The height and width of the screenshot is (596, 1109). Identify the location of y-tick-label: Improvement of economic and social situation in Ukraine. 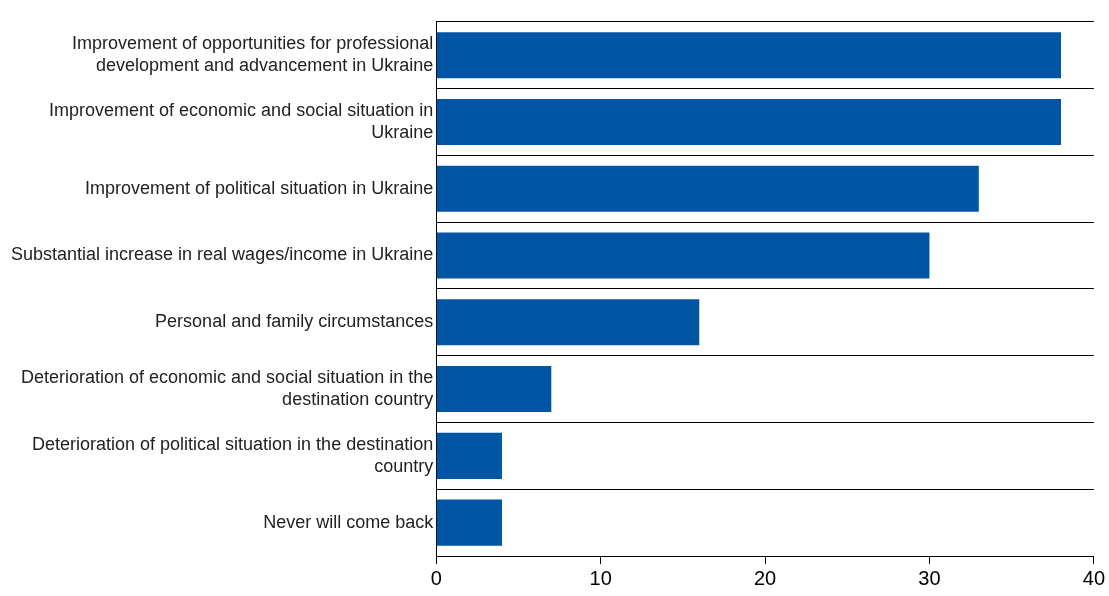
(241, 121).